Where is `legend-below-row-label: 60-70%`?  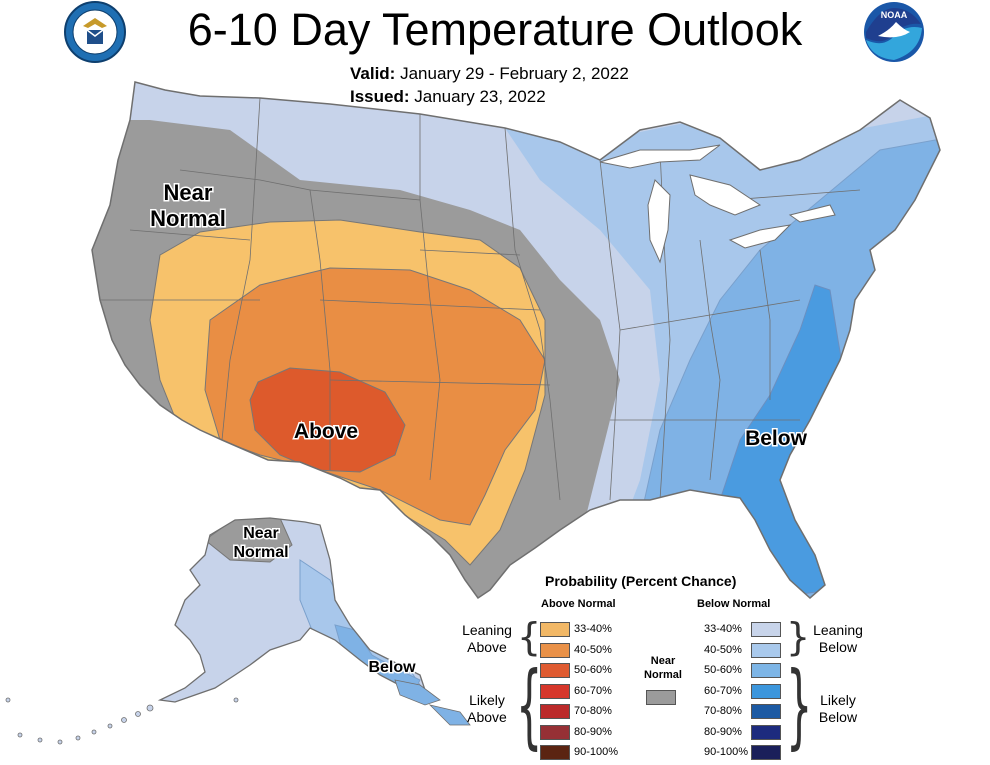 legend-below-row-label: 60-70% is located at coordinates (723, 690).